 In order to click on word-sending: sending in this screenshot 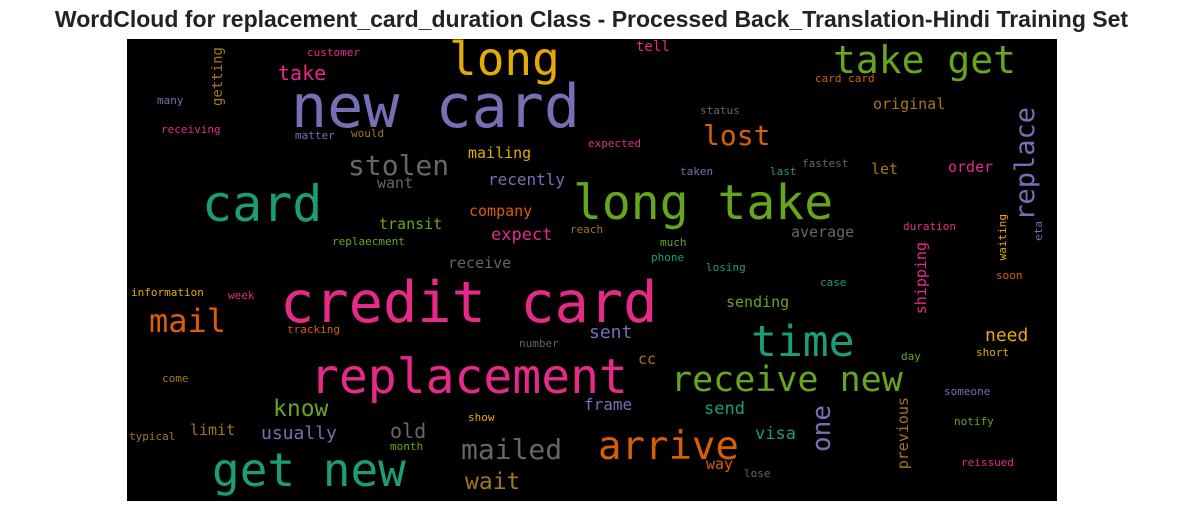, I will do `click(758, 302)`.